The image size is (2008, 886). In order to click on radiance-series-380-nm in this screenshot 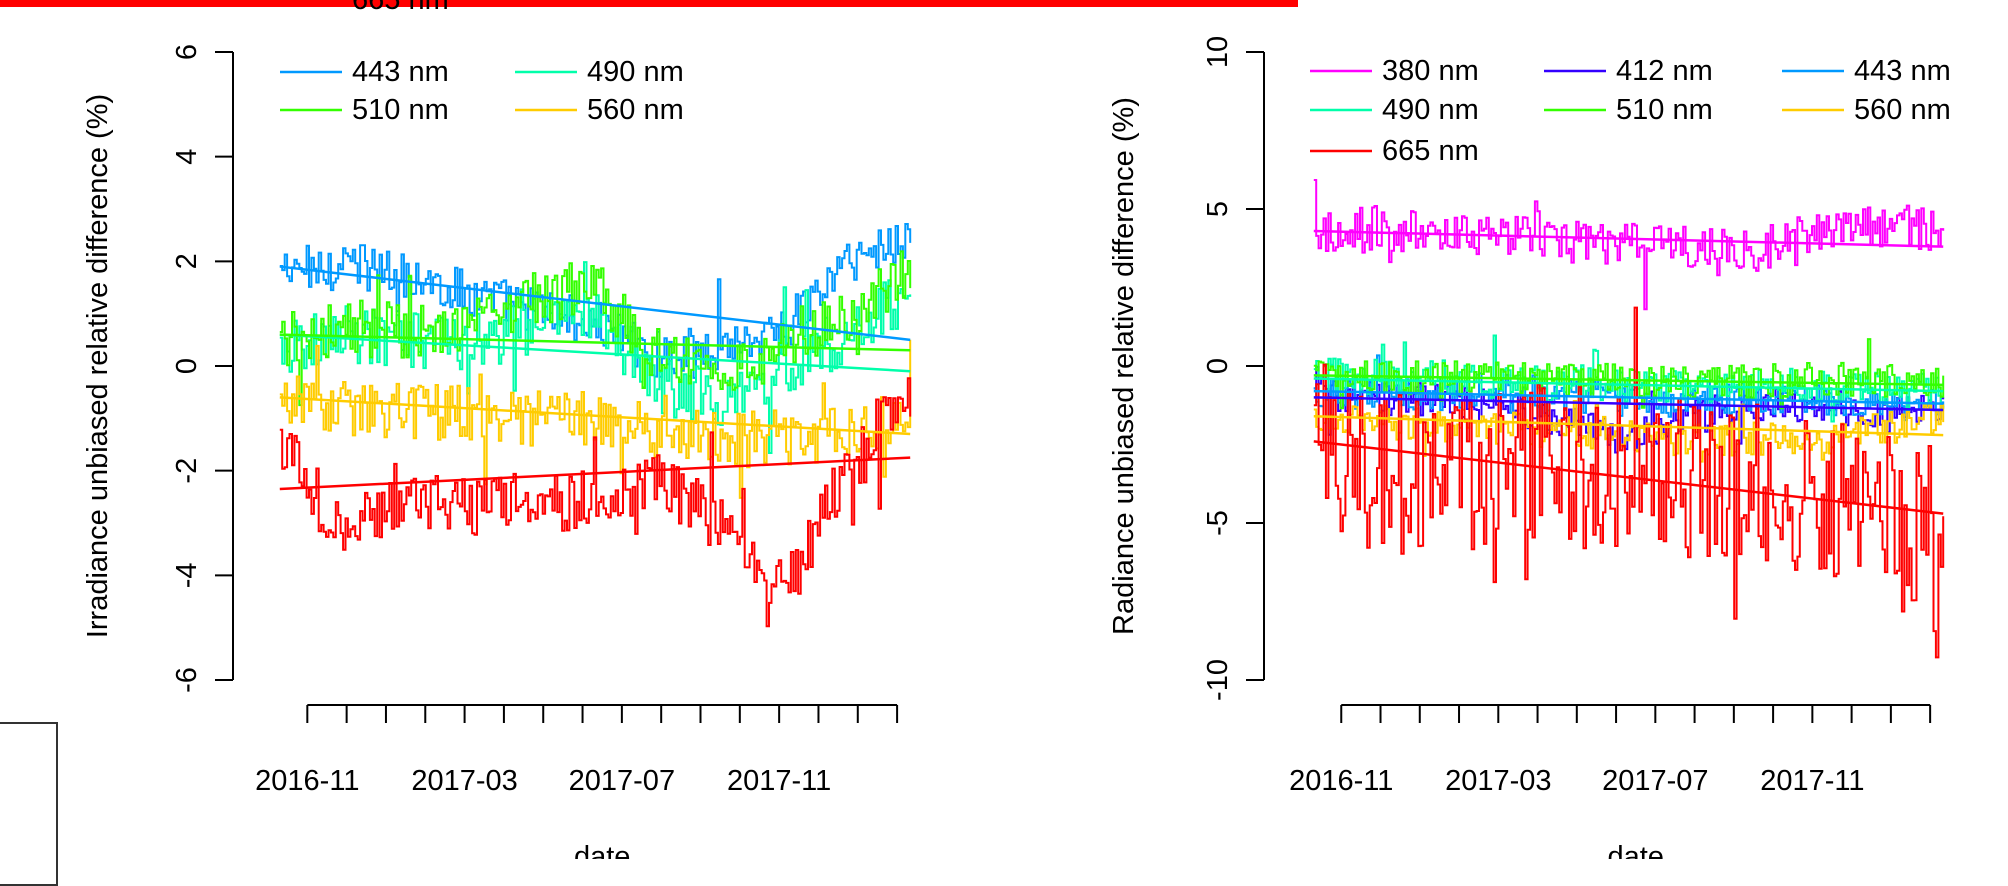, I will do `click(1629, 245)`.